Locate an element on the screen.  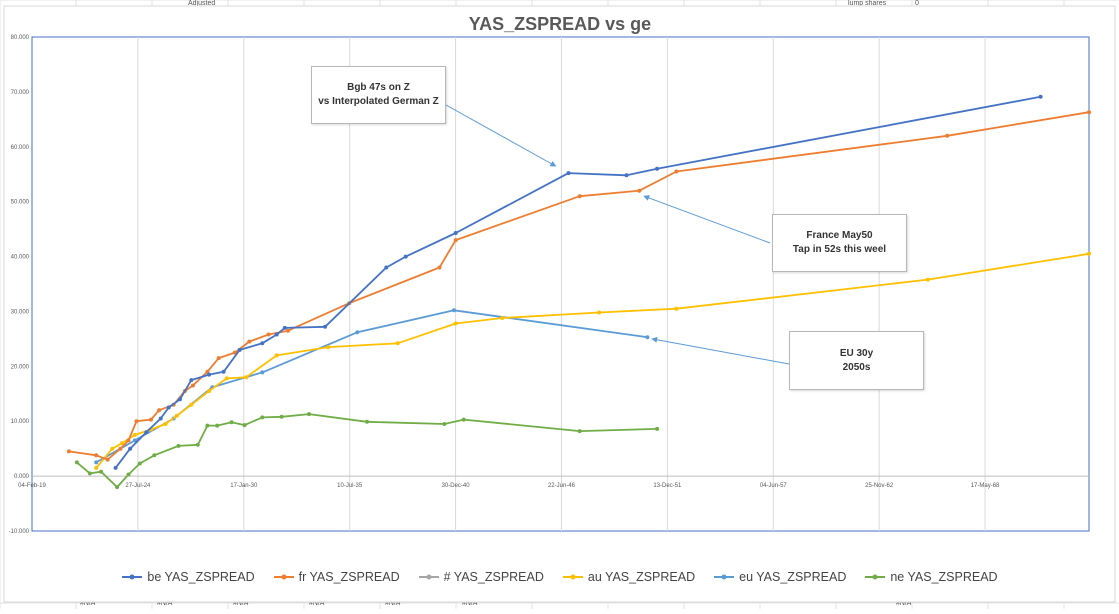
legend-label: au YAS_ZSPREAD is located at coordinates (641, 577).